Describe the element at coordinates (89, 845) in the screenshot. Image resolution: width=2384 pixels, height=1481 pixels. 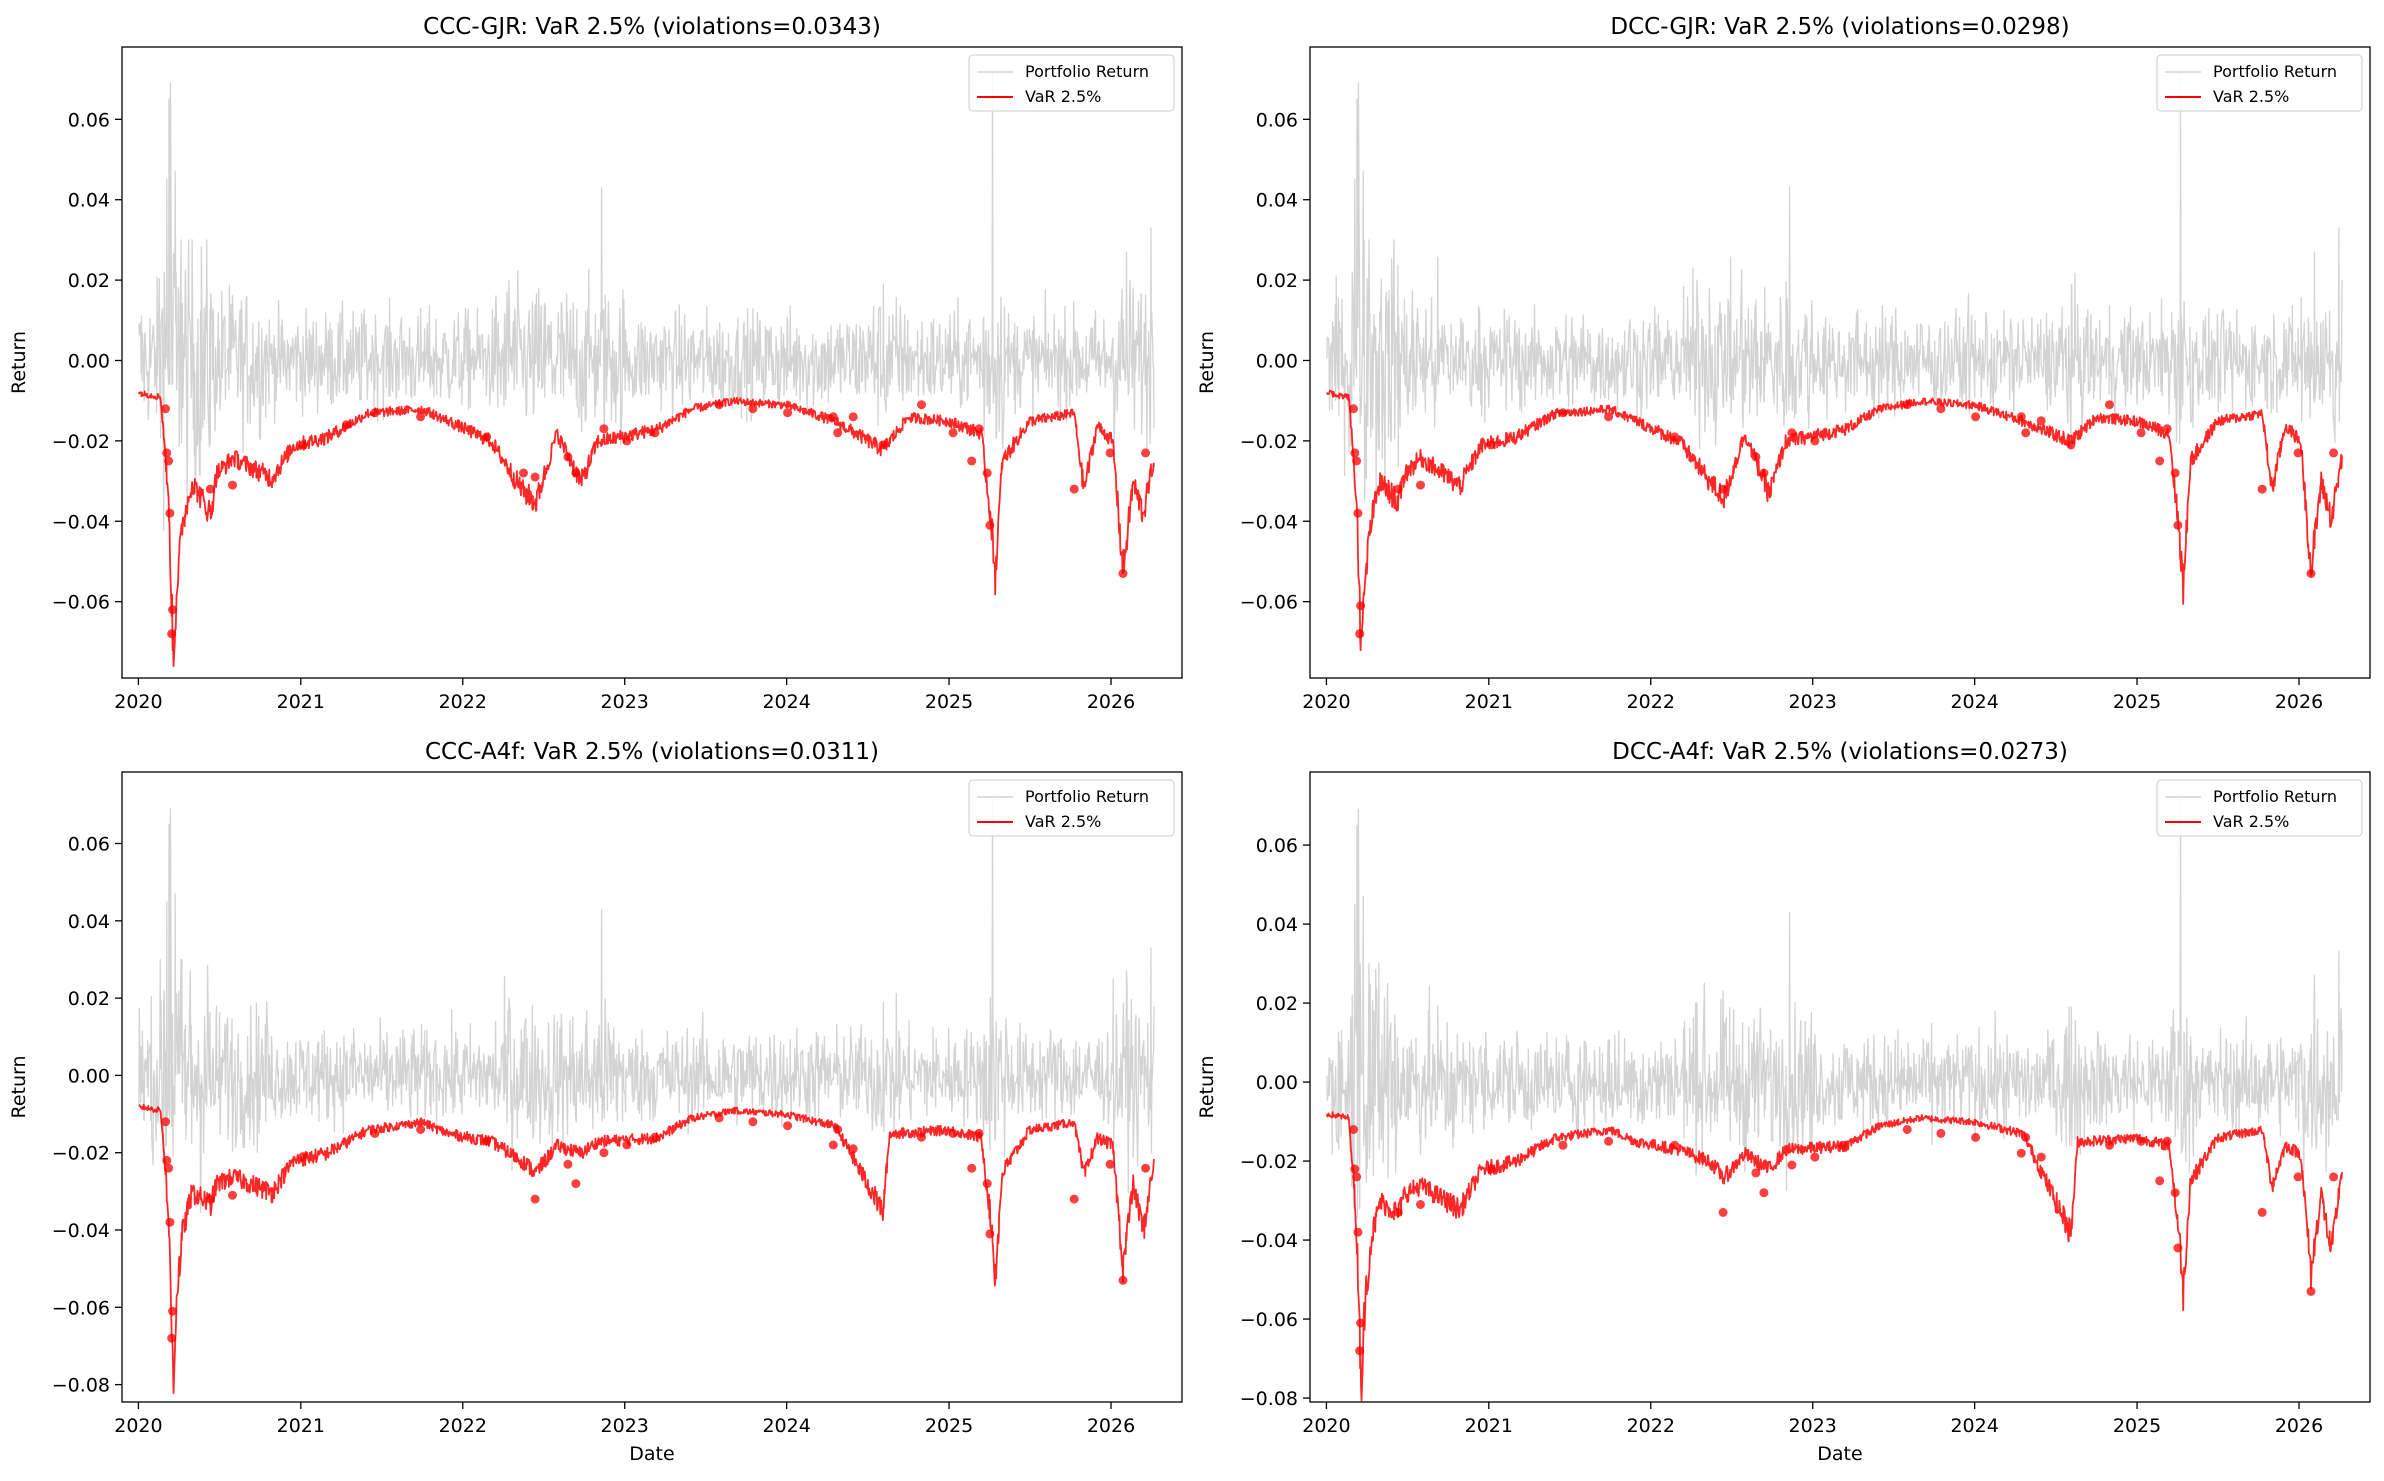
I see `y-tick-label: 0.06` at that location.